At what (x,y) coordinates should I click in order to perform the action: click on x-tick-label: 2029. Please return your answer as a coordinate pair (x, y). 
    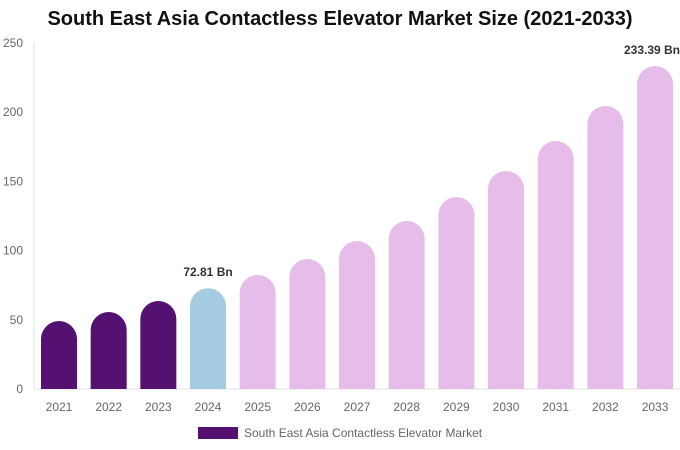
    Looking at the image, I should click on (456, 407).